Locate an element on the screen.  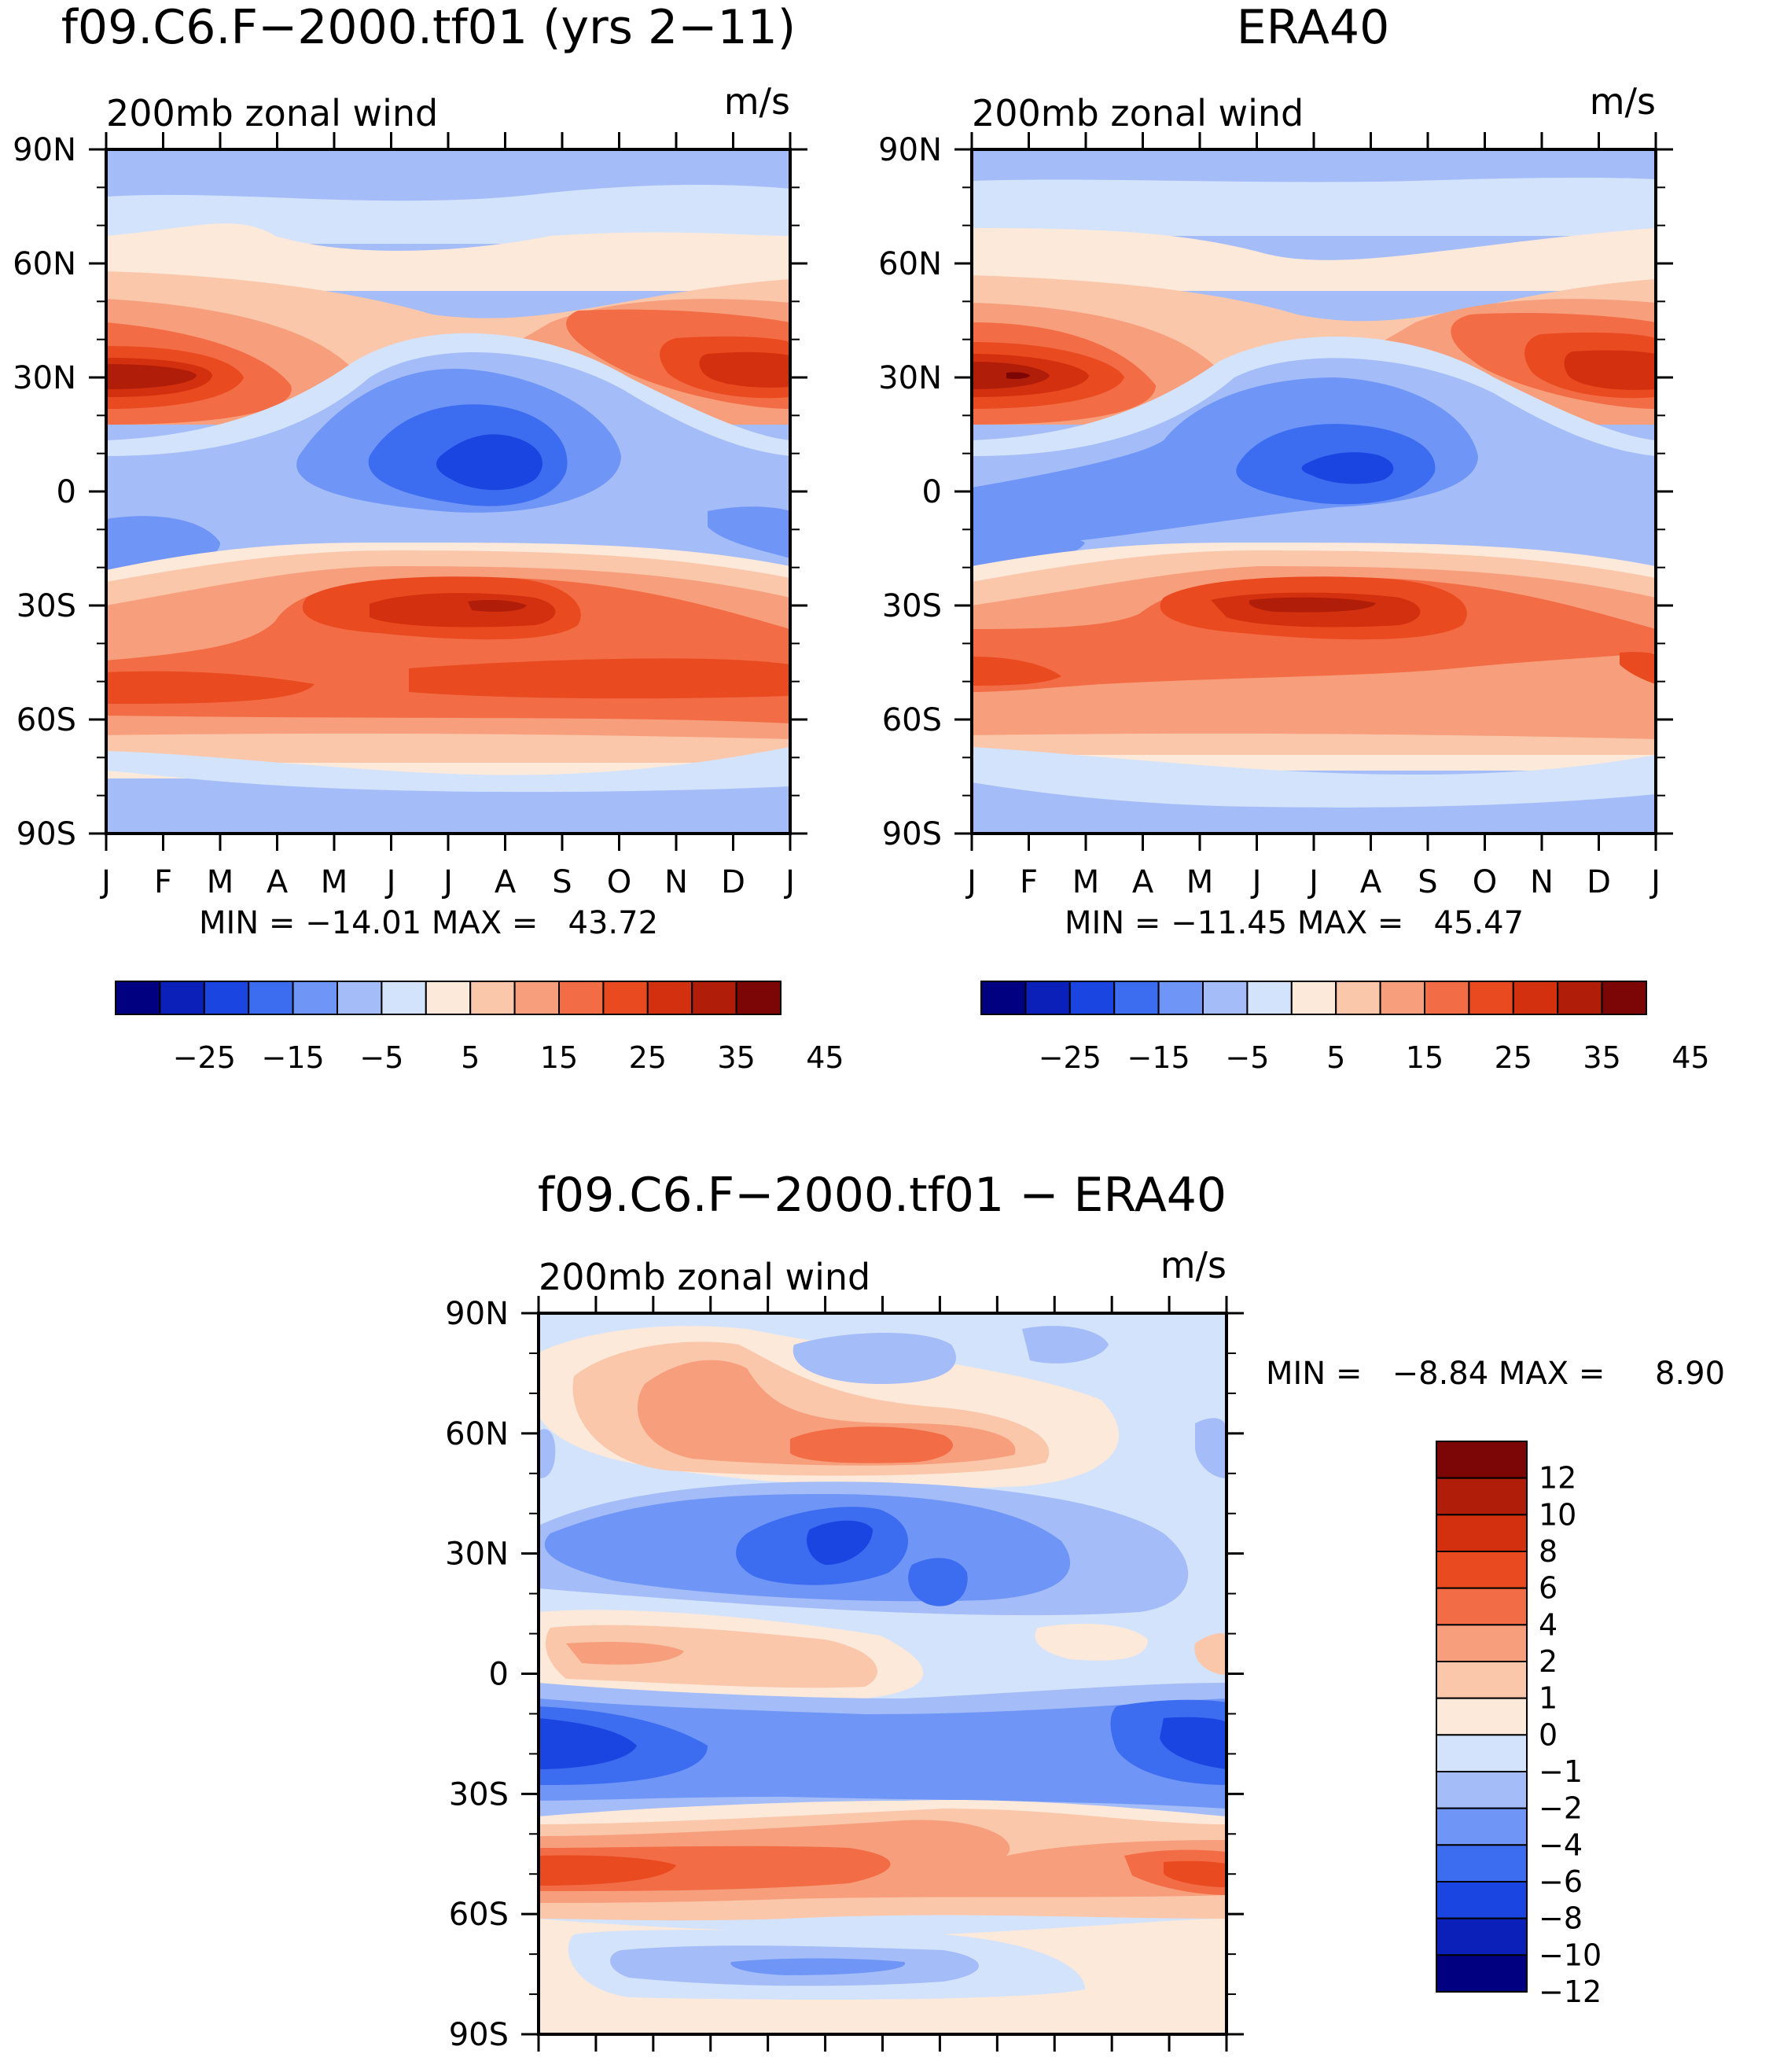
colorbar-label: 0 is located at coordinates (1548, 1734).